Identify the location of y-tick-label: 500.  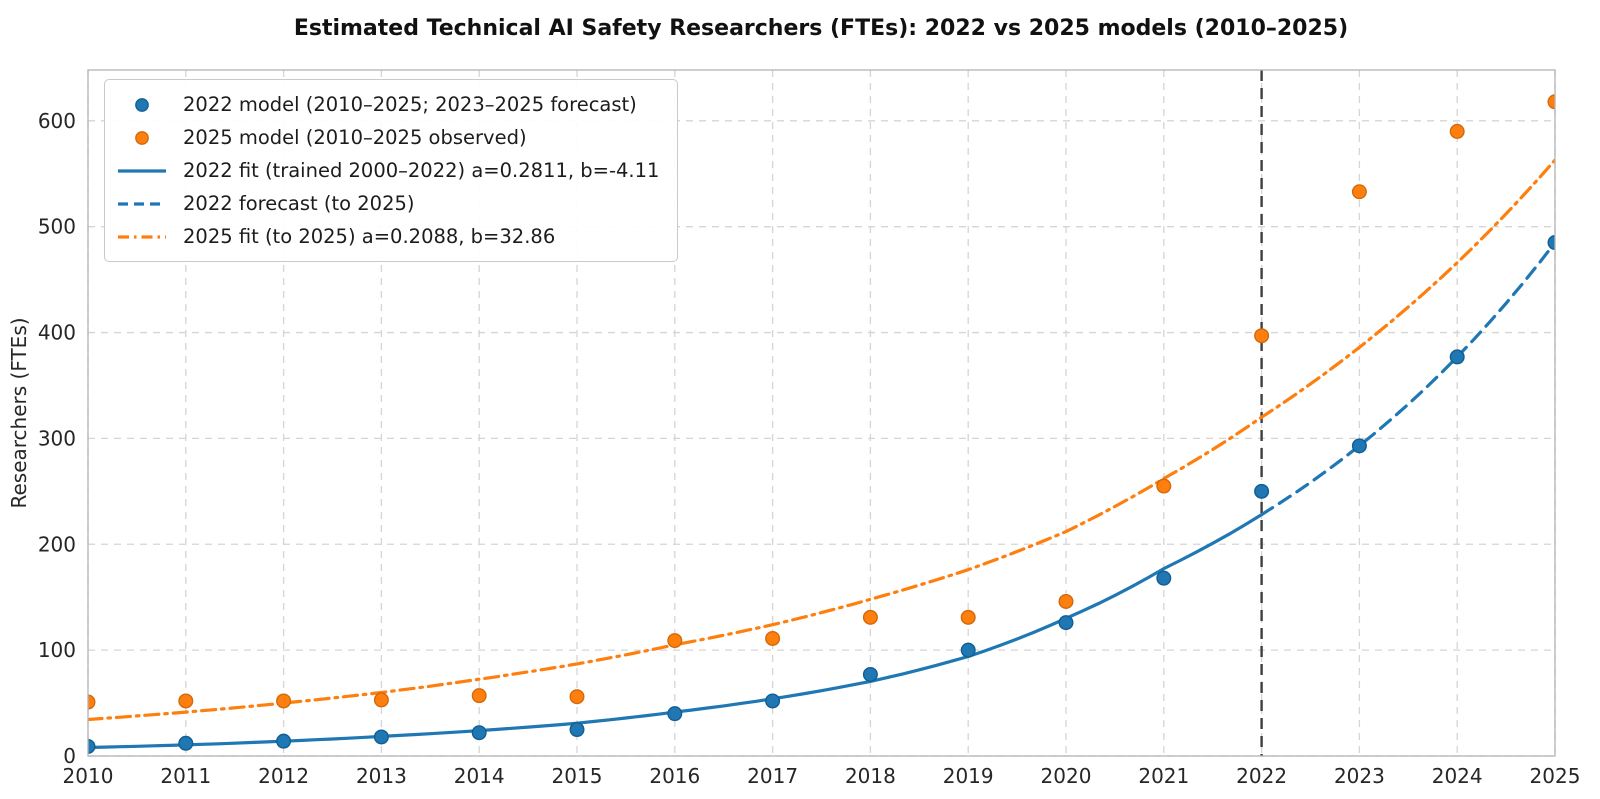
(57, 227).